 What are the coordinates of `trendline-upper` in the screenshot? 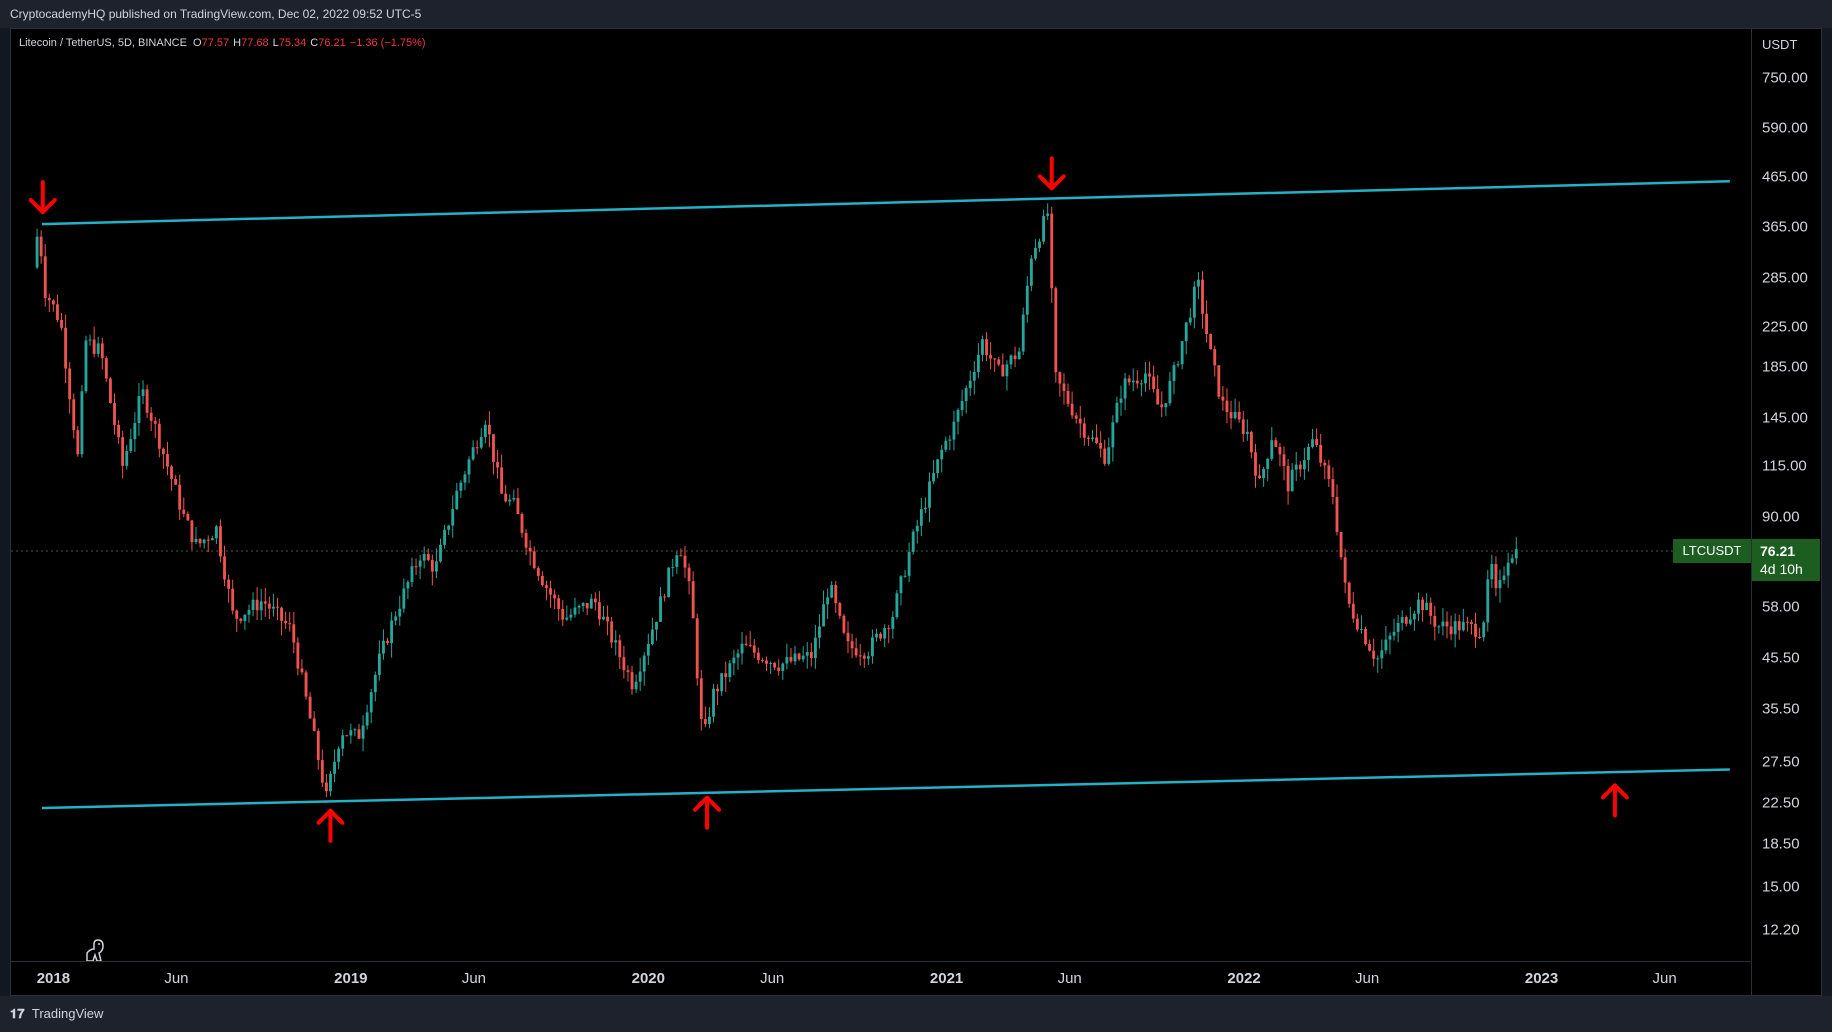 It's located at (885, 203).